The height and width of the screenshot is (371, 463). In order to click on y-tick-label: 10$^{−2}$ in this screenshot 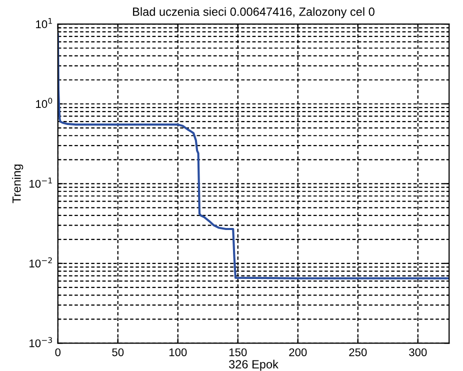, I will do `click(41, 262)`.